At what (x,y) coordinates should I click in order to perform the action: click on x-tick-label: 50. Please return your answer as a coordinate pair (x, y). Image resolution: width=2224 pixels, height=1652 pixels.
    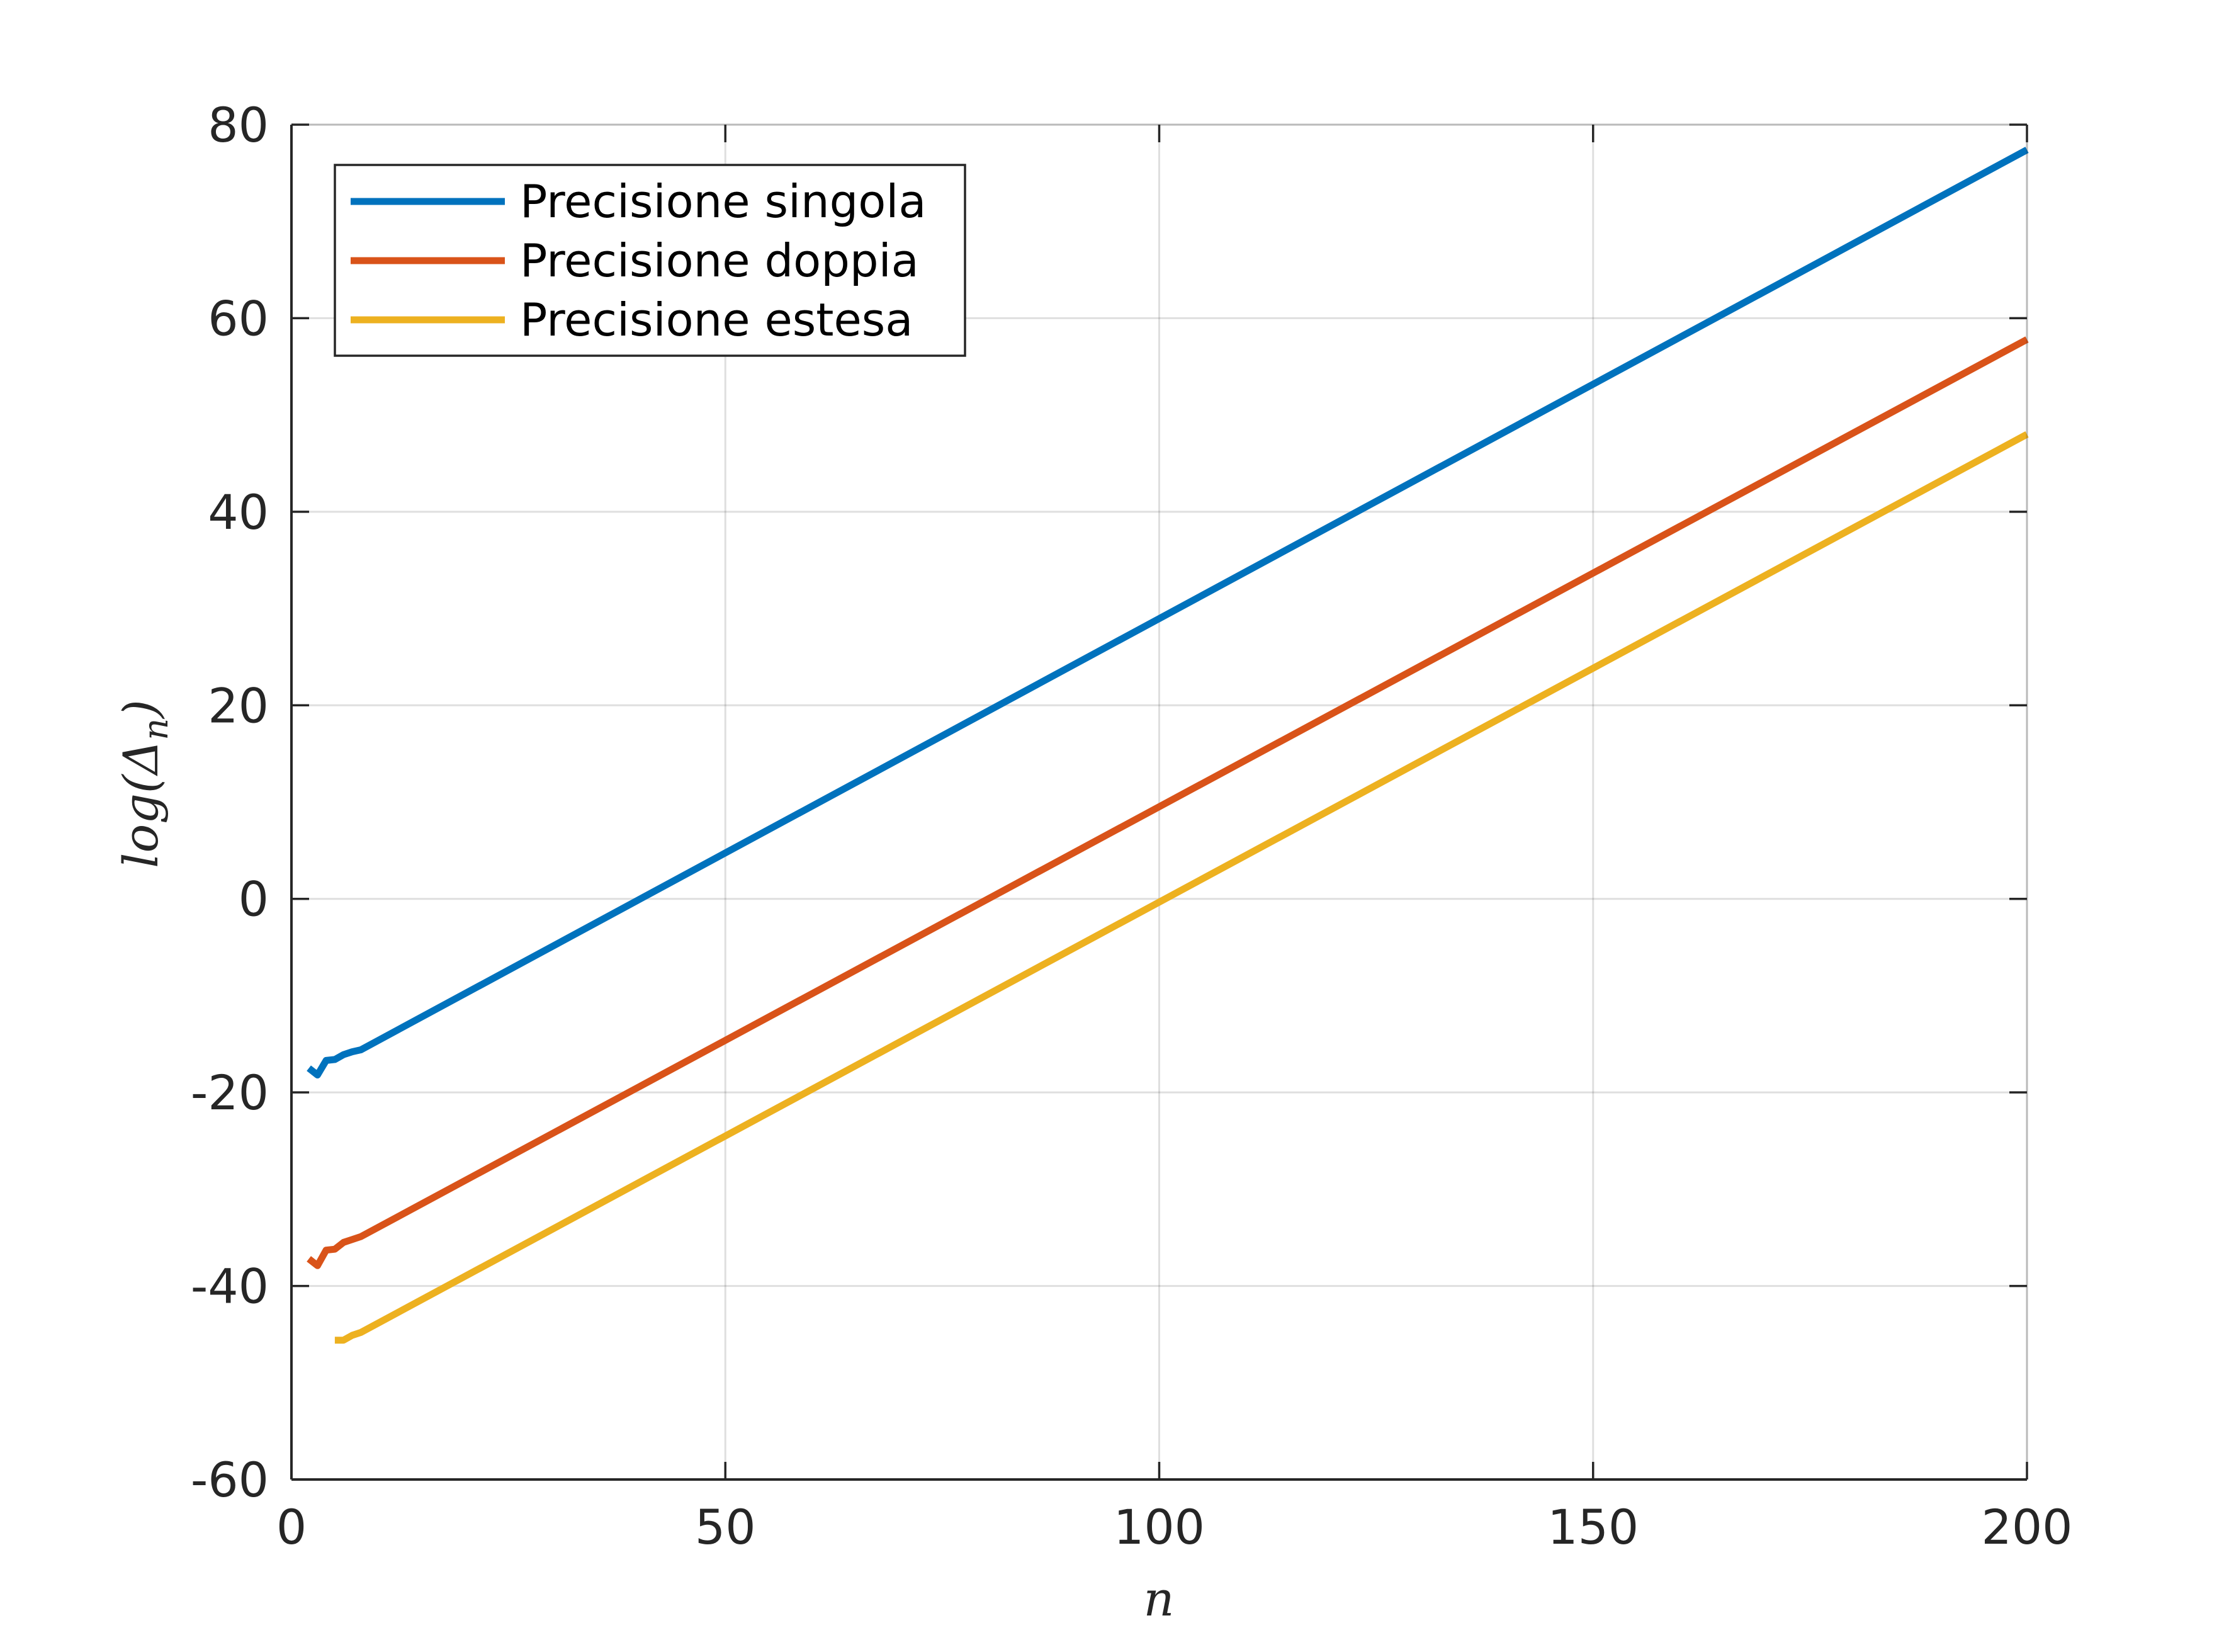
    Looking at the image, I should click on (725, 1527).